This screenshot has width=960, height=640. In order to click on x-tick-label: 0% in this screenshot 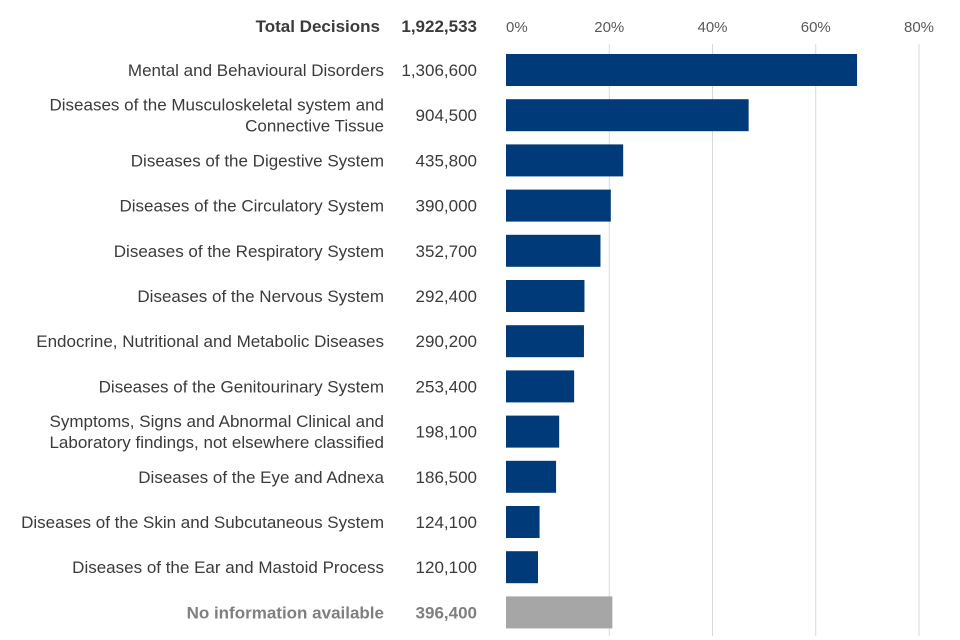, I will do `click(517, 27)`.